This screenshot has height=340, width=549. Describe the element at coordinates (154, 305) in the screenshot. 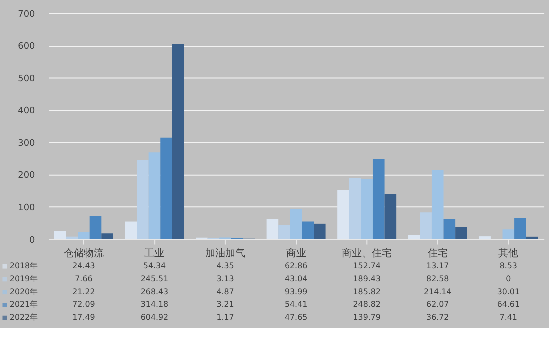

I see `data-label: 314.18` at that location.